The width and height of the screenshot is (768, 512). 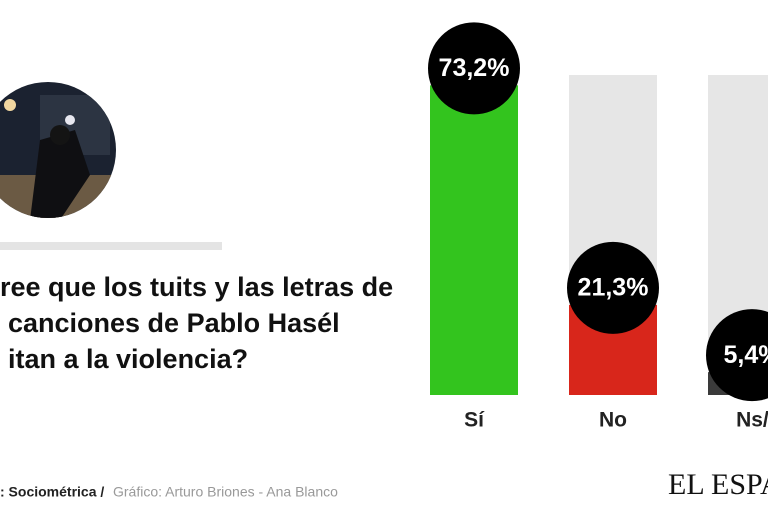 What do you see at coordinates (746, 355) in the screenshot?
I see `value-label: 5,4%` at bounding box center [746, 355].